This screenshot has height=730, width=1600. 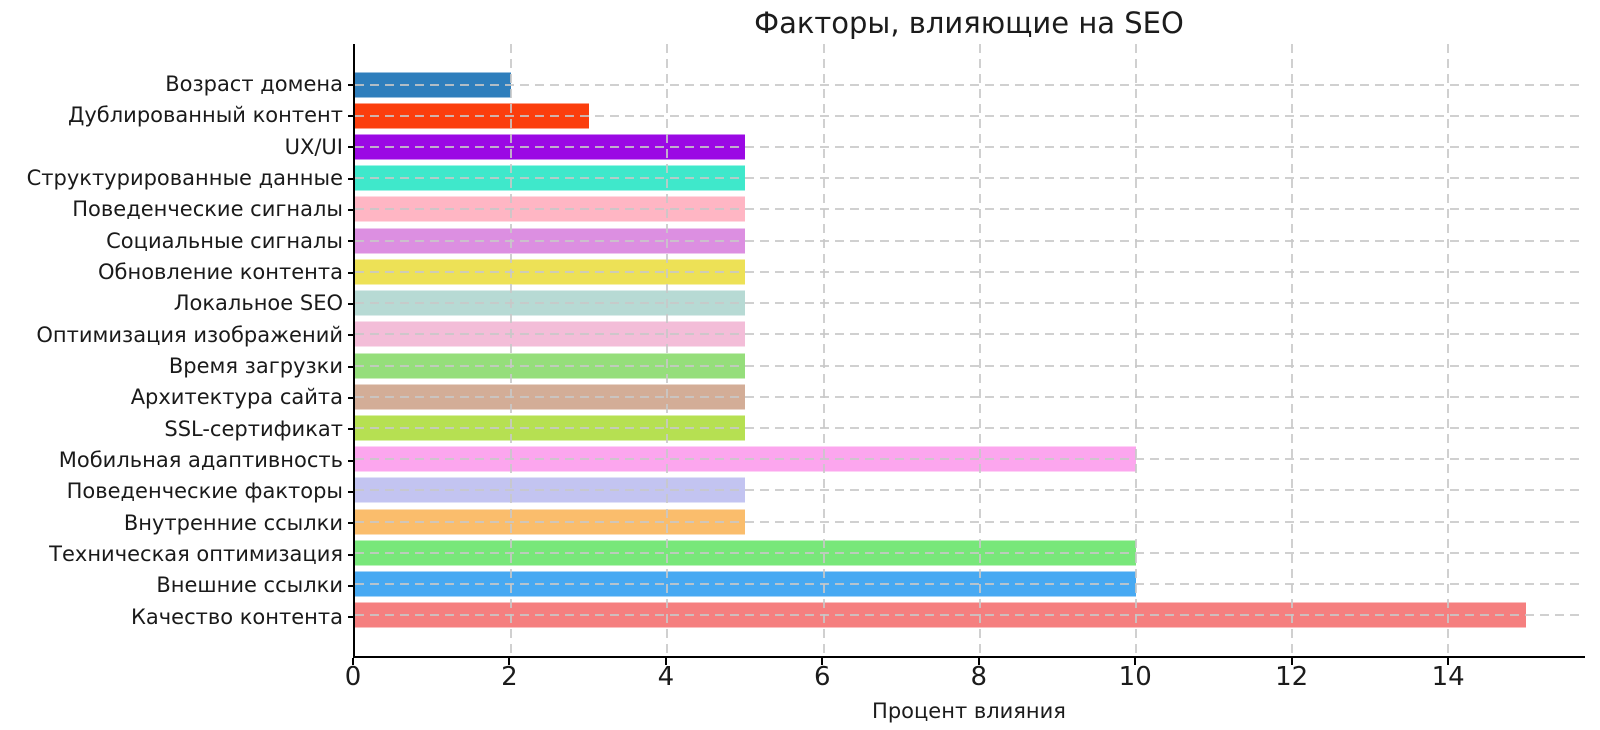 I want to click on y-tick-label: Обновление контента, so click(x=220, y=272).